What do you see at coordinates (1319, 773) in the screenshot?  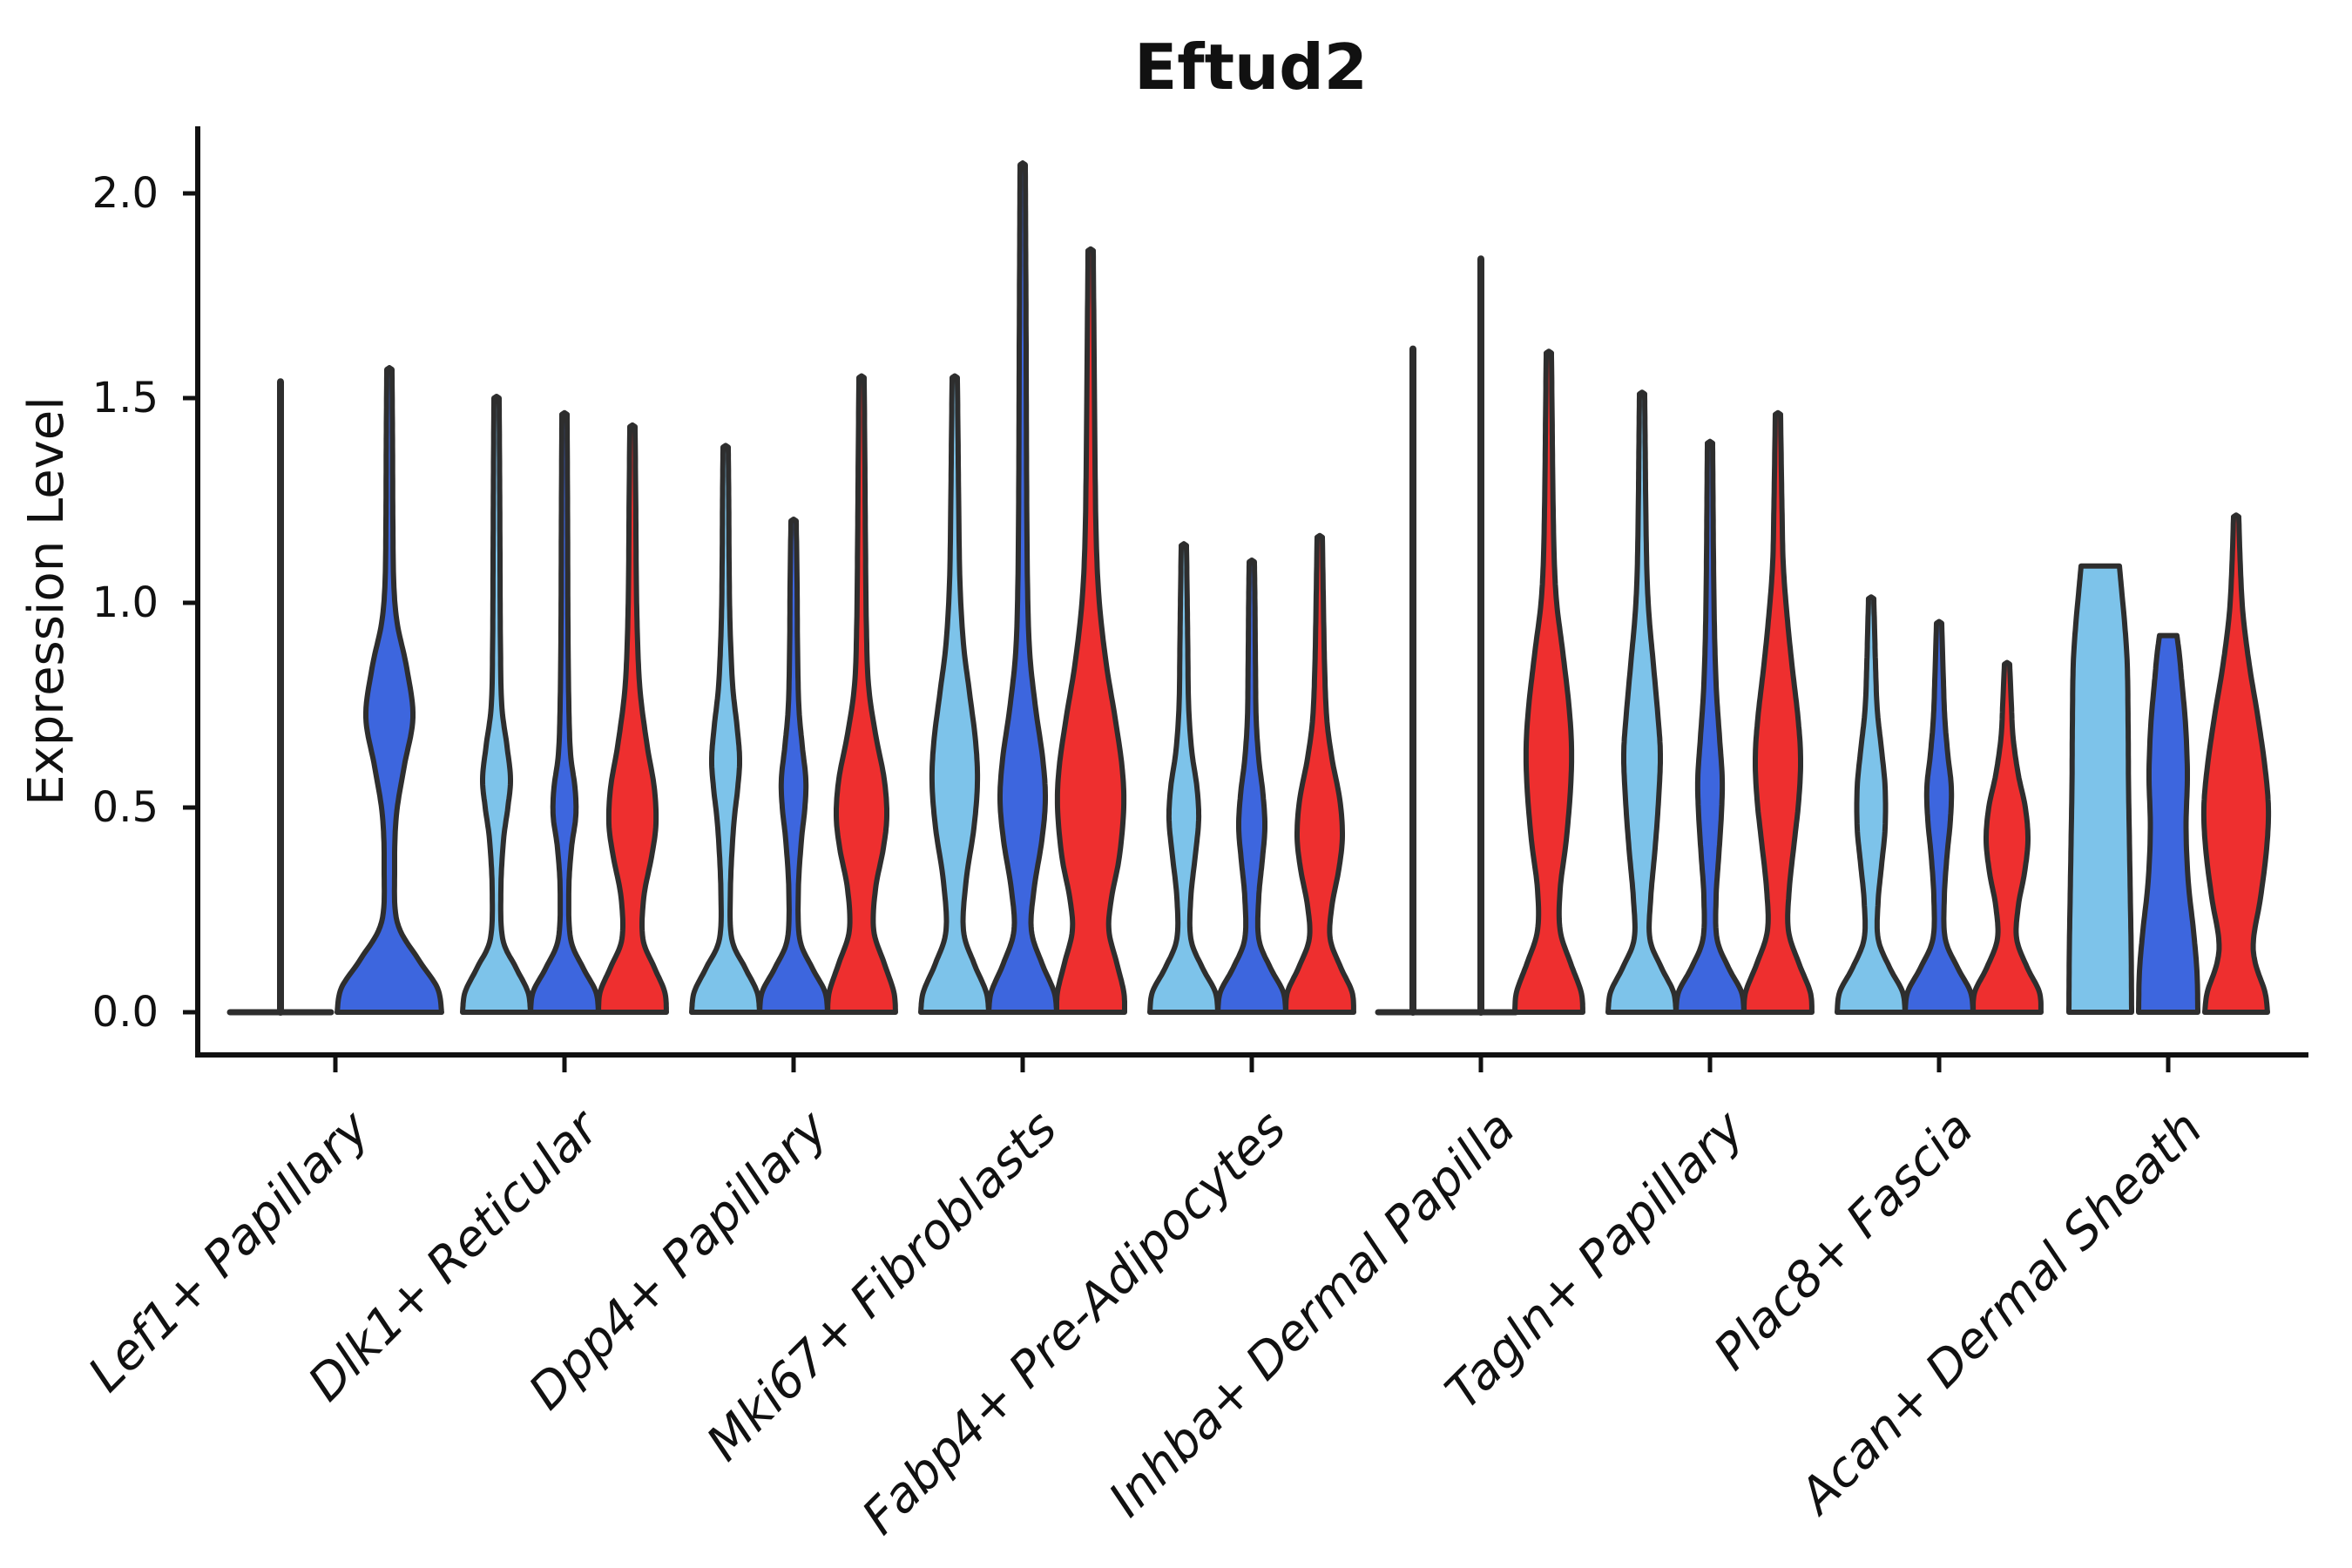 I see `violin-fabp4-pre-adipocytes-red` at bounding box center [1319, 773].